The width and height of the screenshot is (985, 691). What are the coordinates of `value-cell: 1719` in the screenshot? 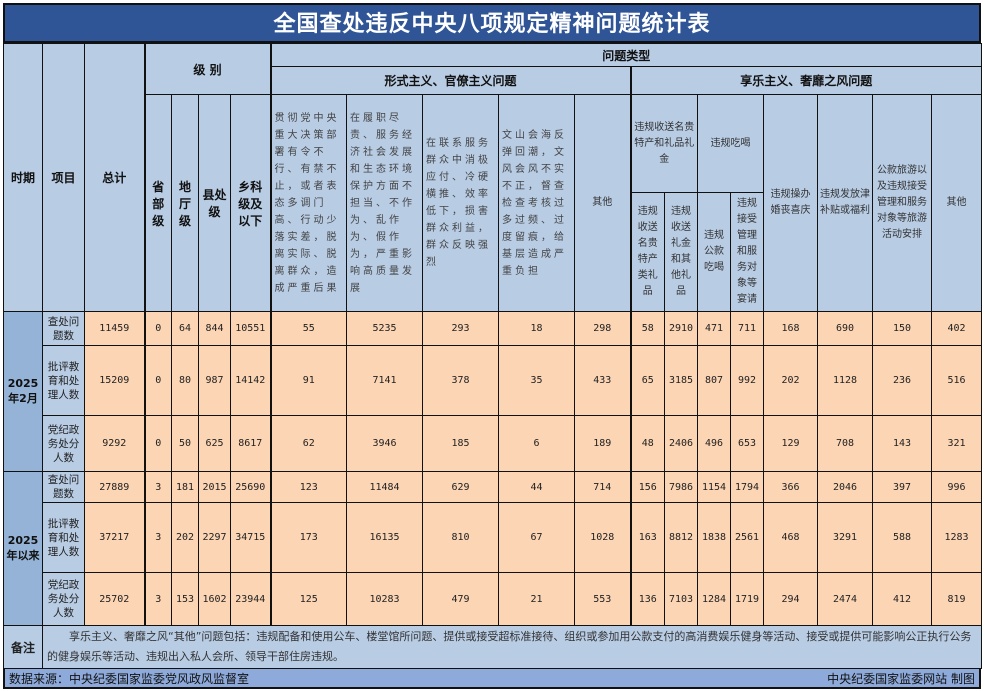 It's located at (747, 599).